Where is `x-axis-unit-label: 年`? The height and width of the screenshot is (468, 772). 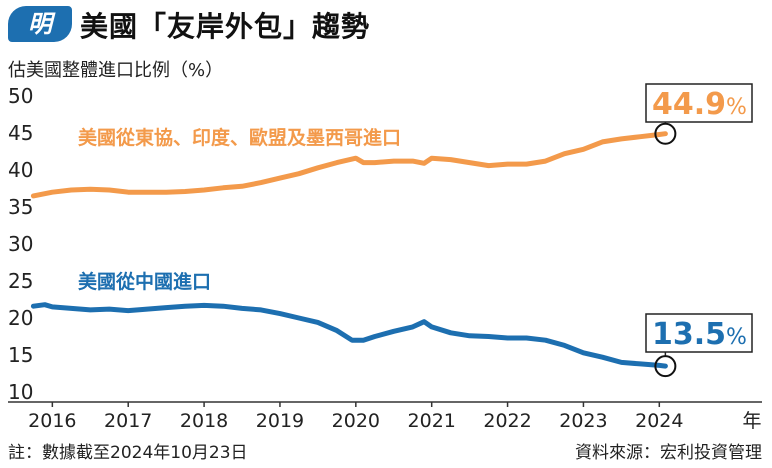 x-axis-unit-label: 年 is located at coordinates (751, 421).